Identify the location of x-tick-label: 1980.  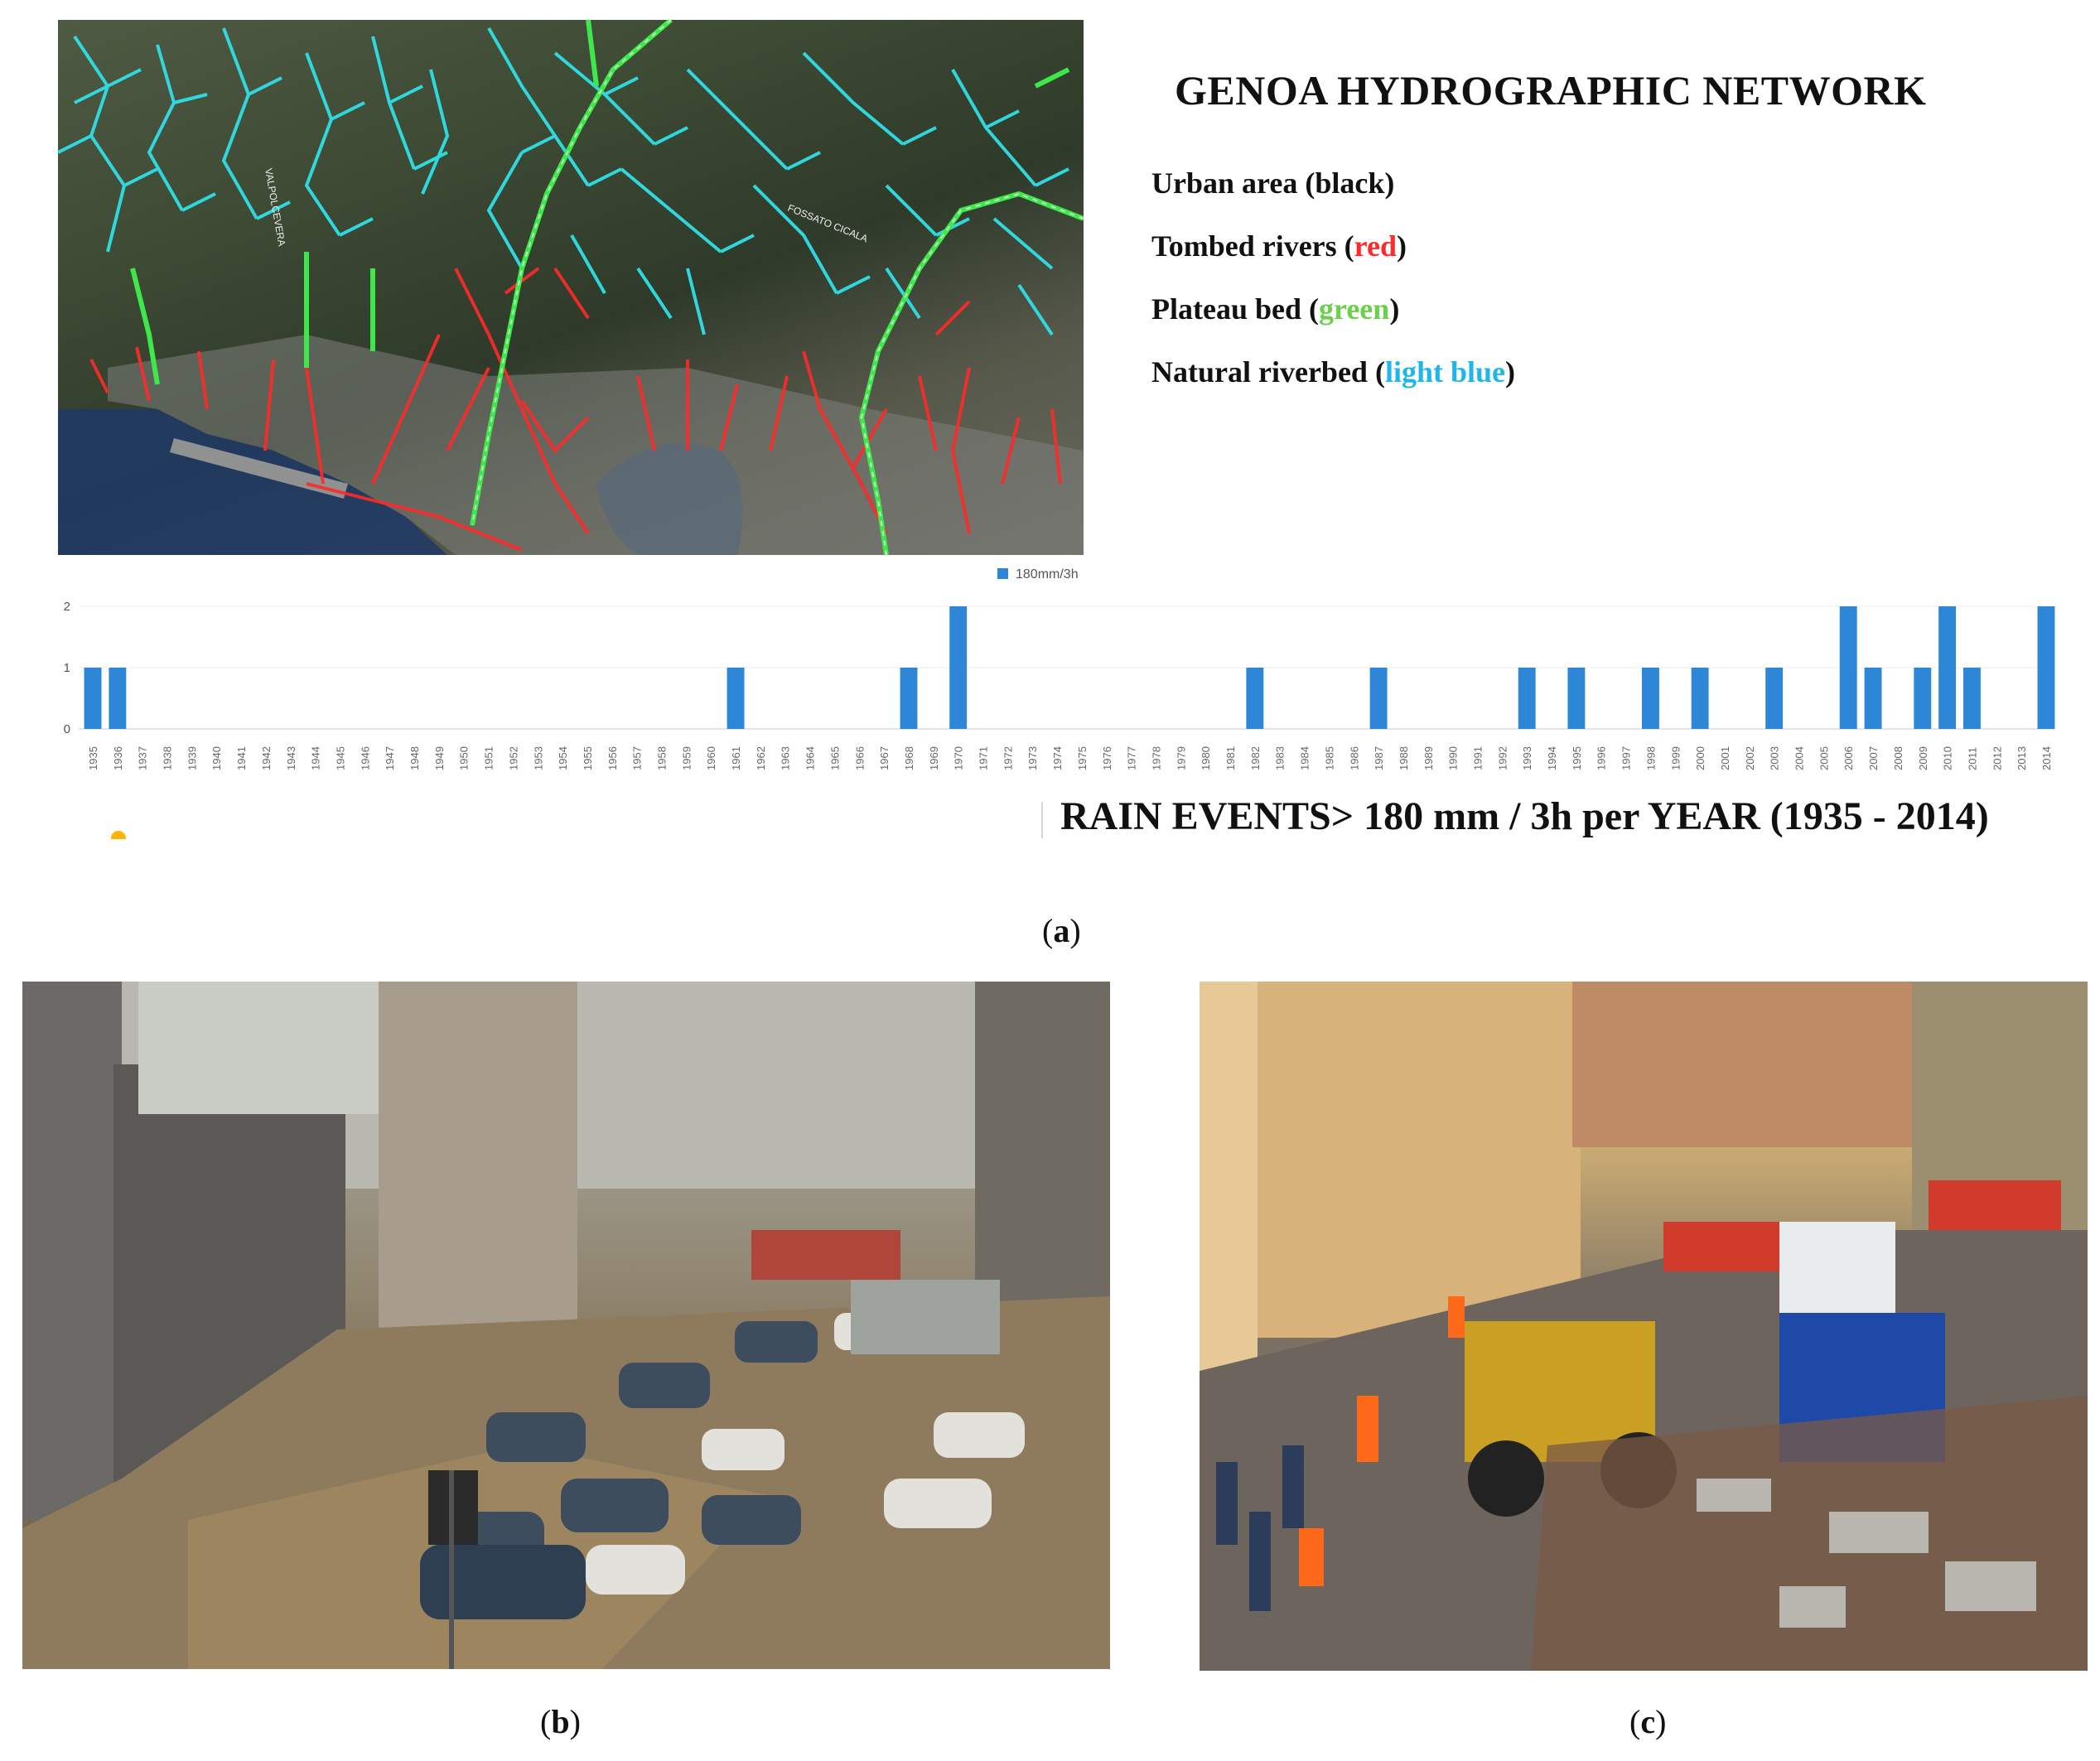
(1206, 758).